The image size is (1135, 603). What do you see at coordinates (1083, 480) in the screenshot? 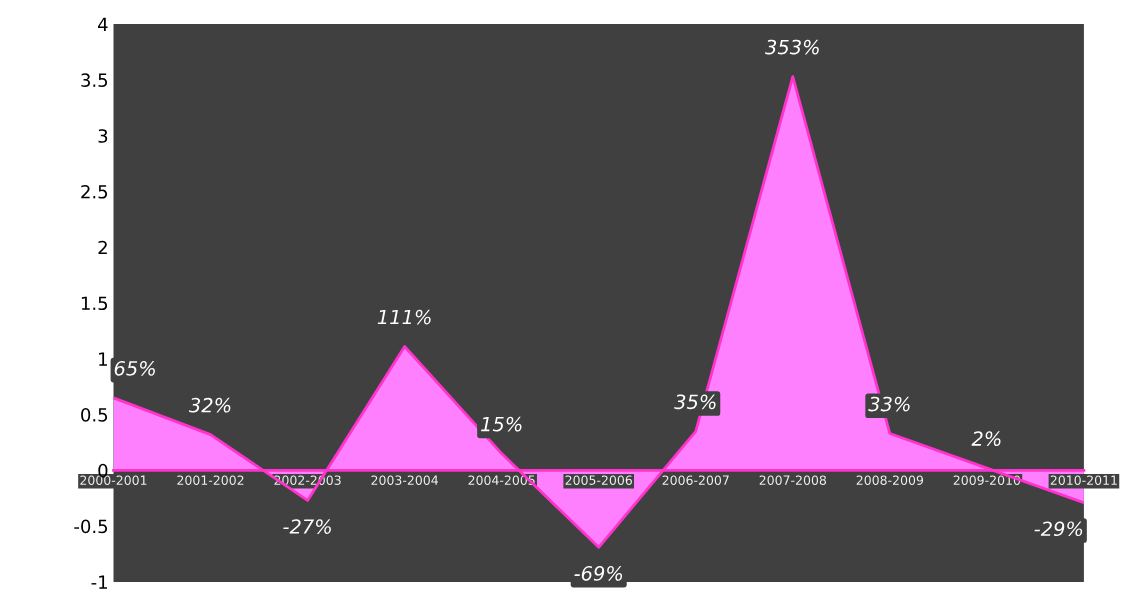
I see `x-tick-label: 2010-2011` at bounding box center [1083, 480].